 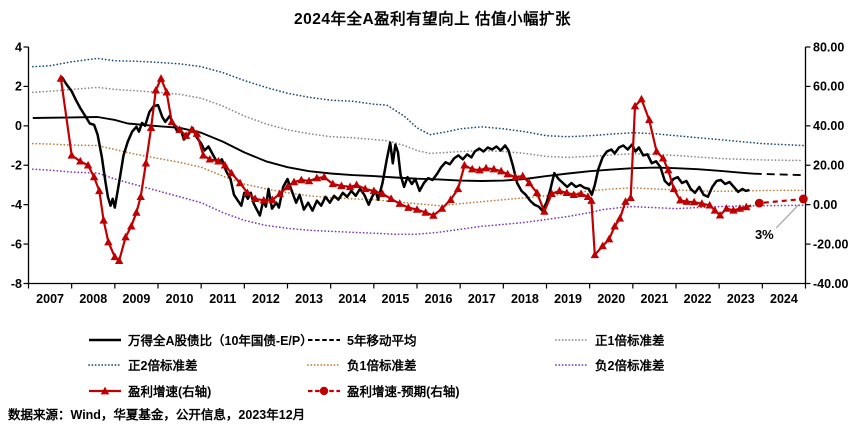 I want to click on circle-marker, so click(x=803, y=199).